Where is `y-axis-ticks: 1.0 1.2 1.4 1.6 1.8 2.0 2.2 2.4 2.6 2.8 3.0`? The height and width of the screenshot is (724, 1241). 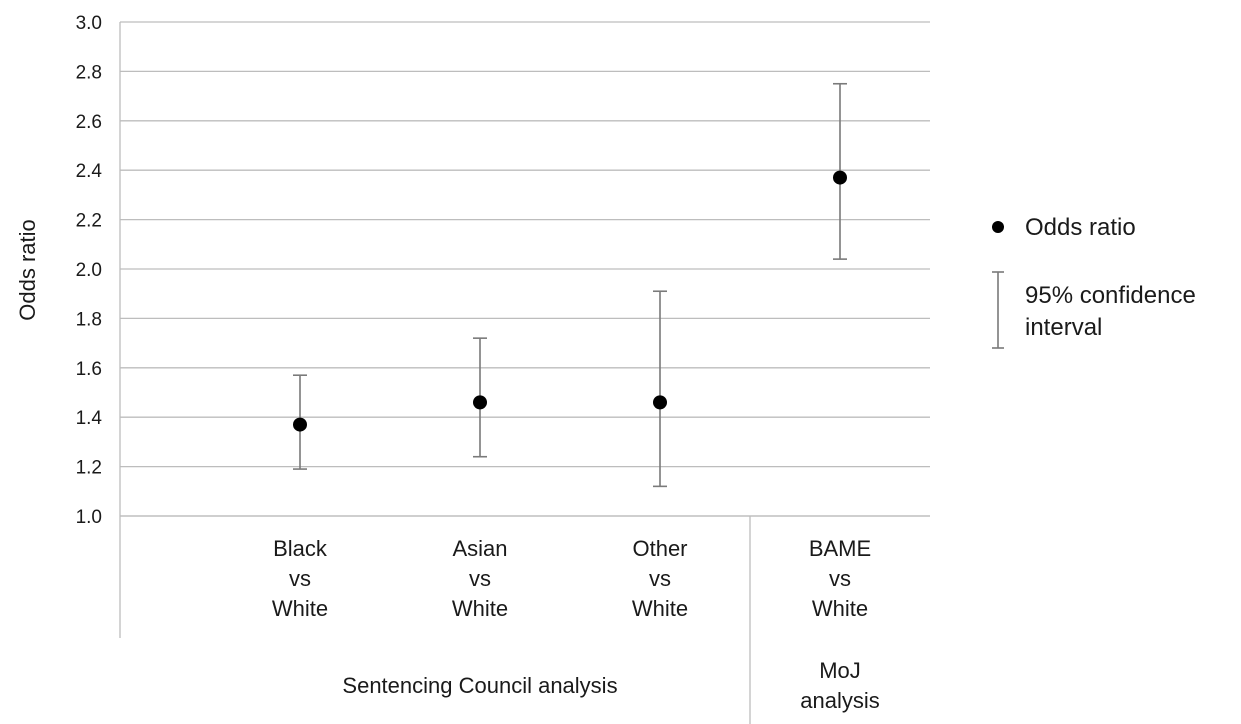
y-axis-ticks: 1.0 1.2 1.4 1.6 1.8 2.0 2.2 2.4 2.6 2.8 3.0 is located at coordinates (89, 270).